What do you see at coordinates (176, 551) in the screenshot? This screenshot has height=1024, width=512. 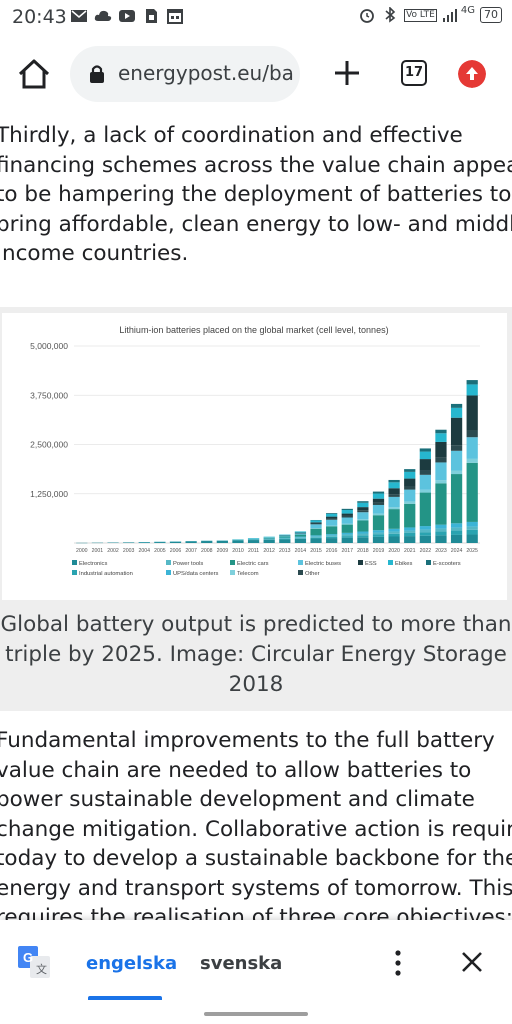 I see `x-tick-label: 2006` at bounding box center [176, 551].